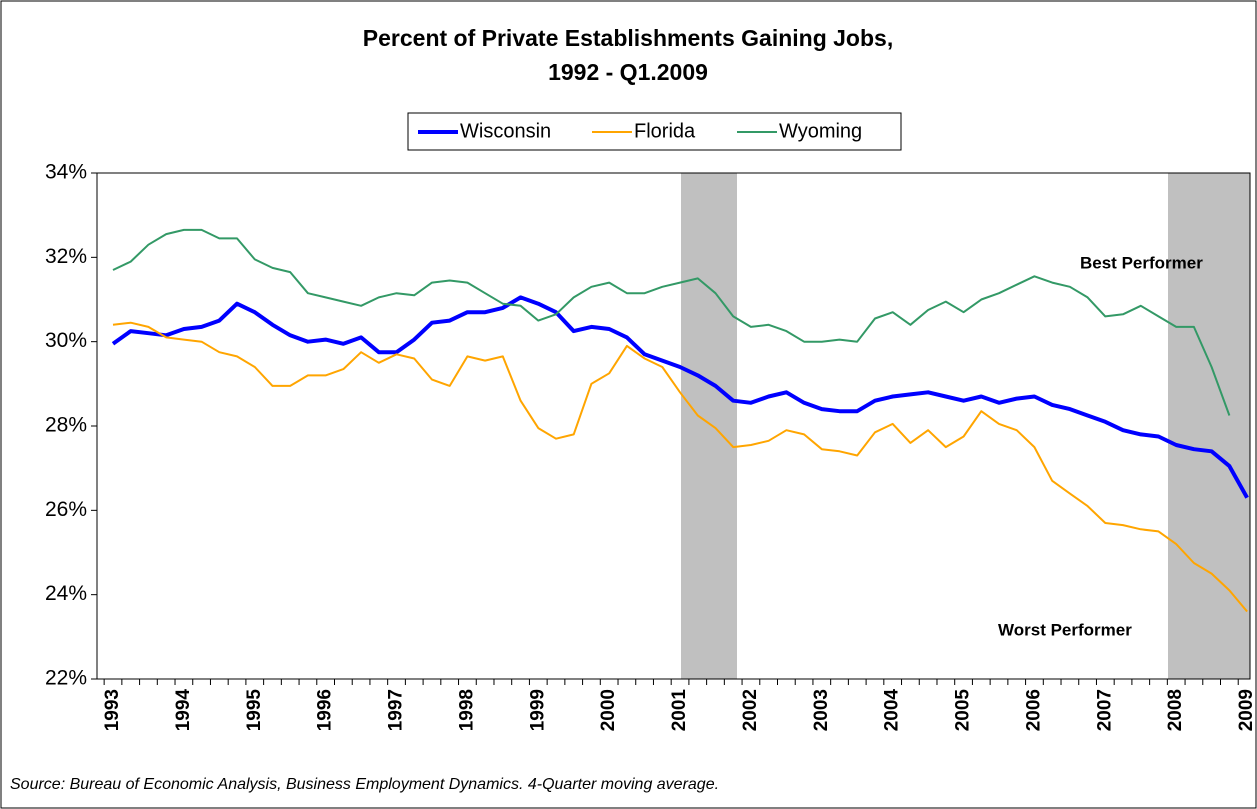  I want to click on y-tick-label: 24%, so click(66, 593).